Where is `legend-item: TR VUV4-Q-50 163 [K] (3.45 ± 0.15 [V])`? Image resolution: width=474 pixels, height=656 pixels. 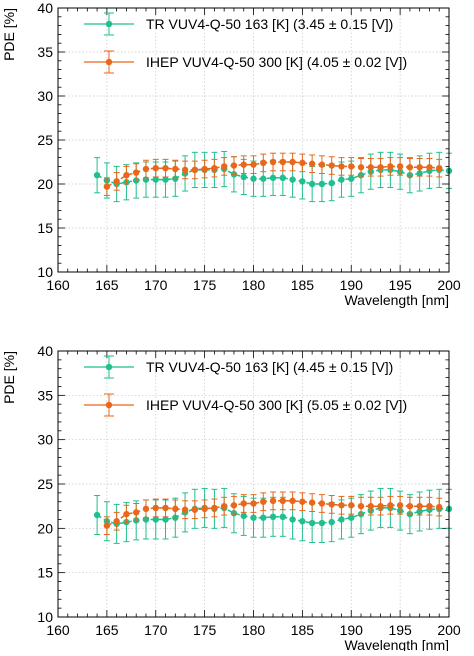 legend-item: TR VUV4-Q-50 163 [K] (3.45 ± 0.15 [V]) is located at coordinates (238, 24).